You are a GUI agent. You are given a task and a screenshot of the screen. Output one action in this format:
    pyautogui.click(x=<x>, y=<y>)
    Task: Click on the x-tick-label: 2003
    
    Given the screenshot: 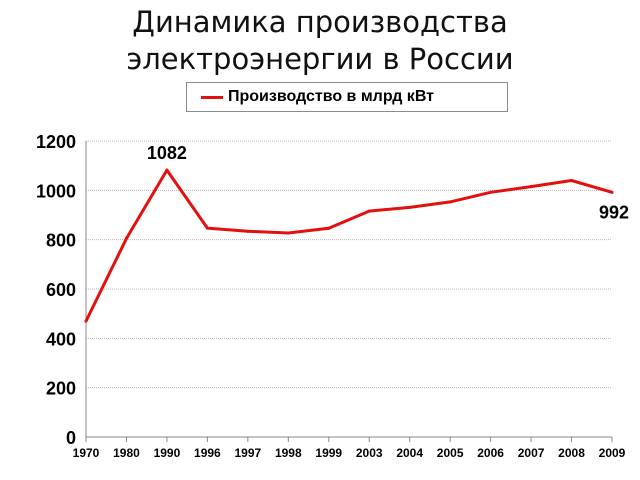 What is the action you would take?
    pyautogui.click(x=369, y=453)
    